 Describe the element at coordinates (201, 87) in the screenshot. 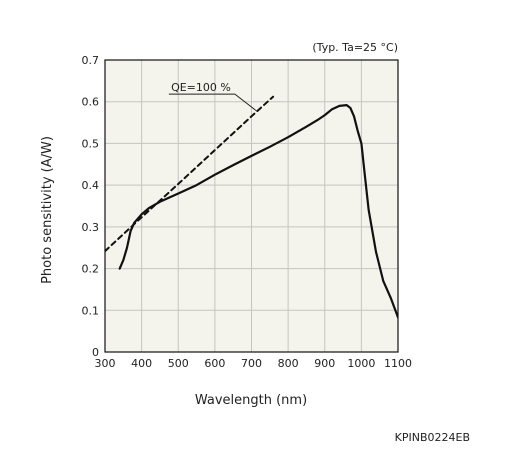

I see `annotation-label: QE=100 %` at that location.